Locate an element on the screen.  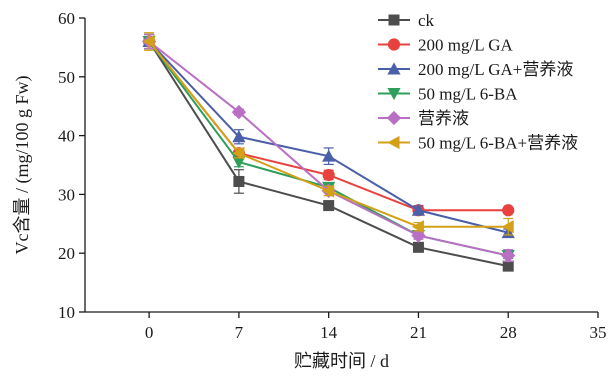
x-tick-label: 21 is located at coordinates (418, 332).